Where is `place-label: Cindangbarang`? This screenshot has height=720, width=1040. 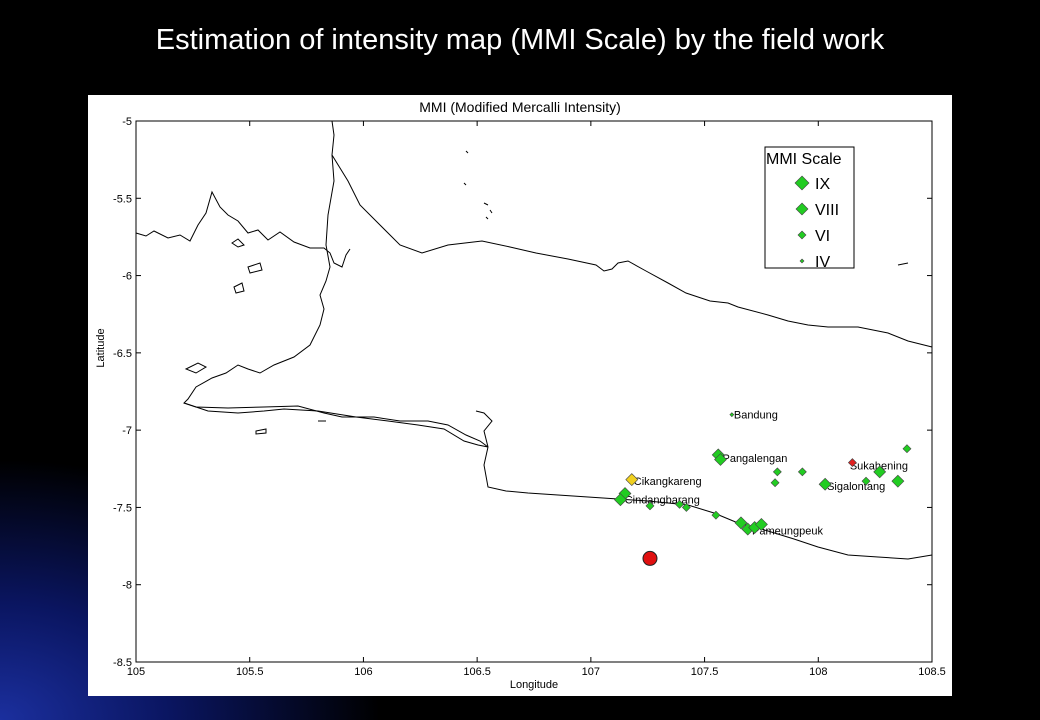 place-label: Cindangbarang is located at coordinates (662, 501).